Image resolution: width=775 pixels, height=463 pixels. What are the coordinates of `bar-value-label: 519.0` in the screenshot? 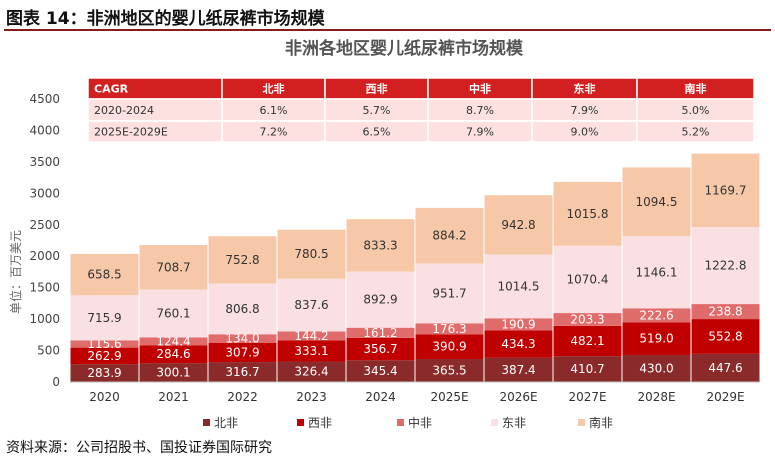 It's located at (656, 339).